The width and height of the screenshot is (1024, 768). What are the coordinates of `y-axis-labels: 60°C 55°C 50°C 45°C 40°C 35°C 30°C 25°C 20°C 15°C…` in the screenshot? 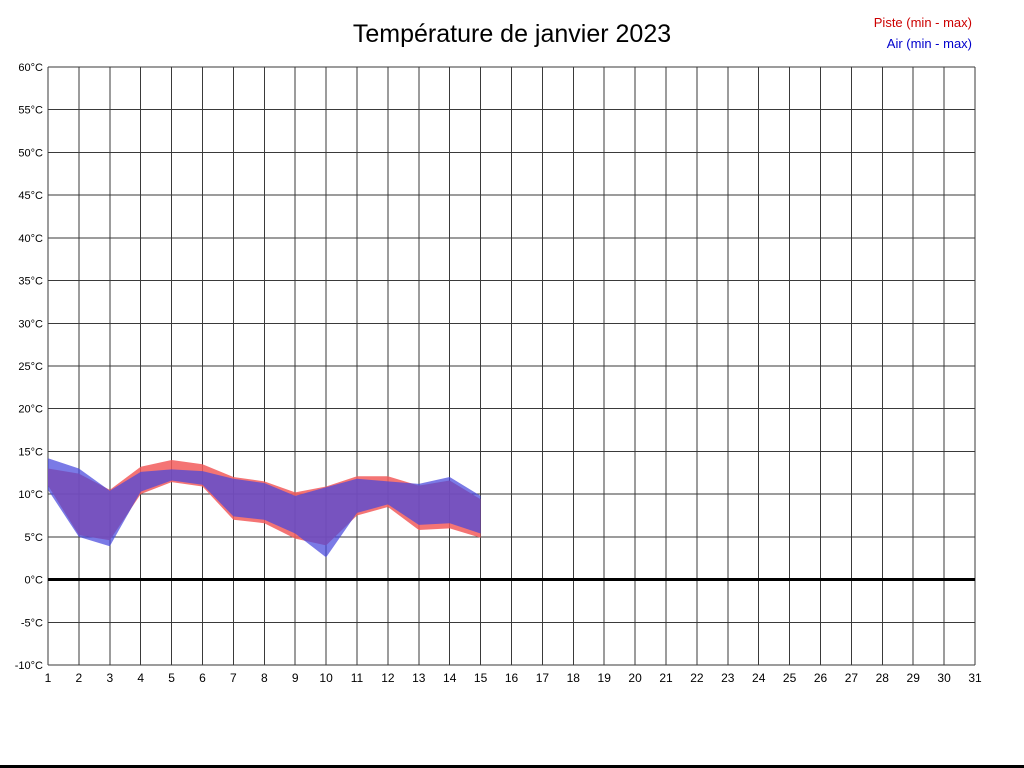 It's located at (29, 367).